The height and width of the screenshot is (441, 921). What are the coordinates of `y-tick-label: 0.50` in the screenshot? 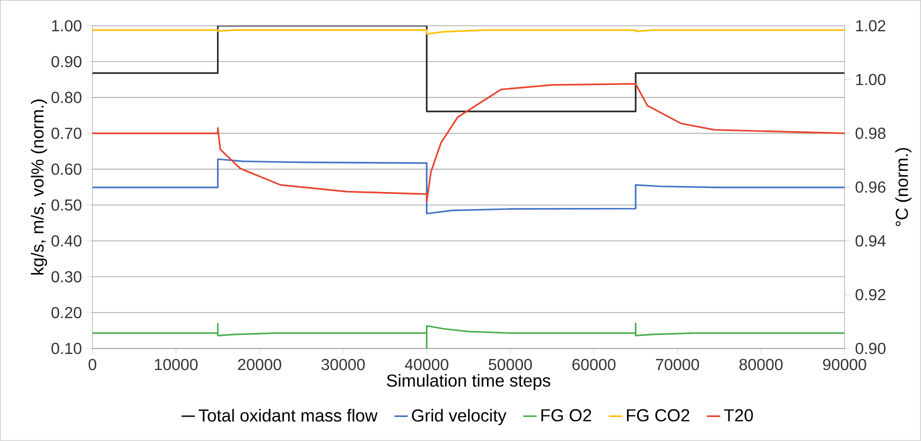 It's located at (67, 205).